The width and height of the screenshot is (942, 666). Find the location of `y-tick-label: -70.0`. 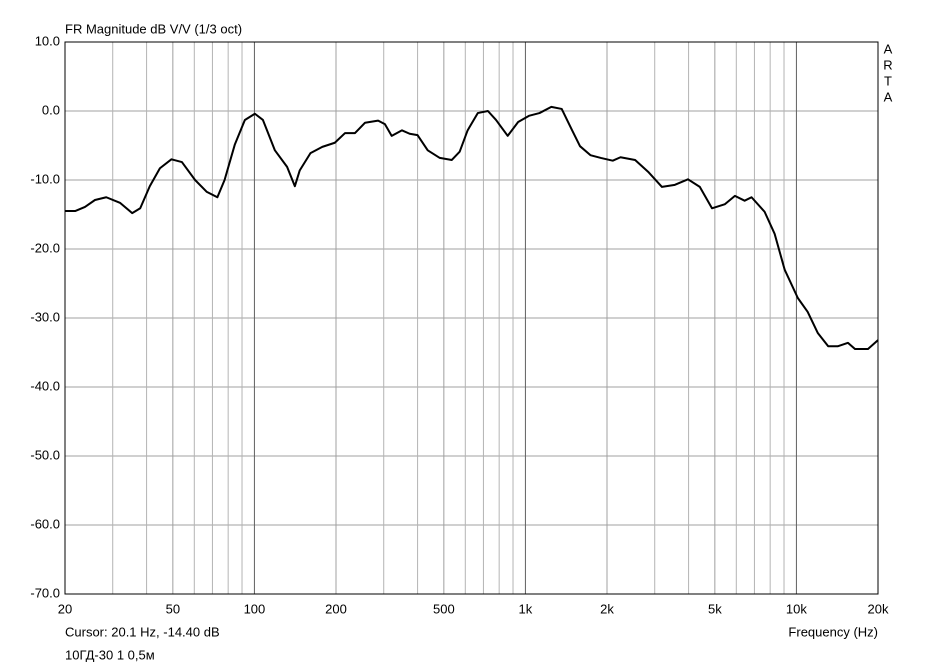

y-tick-label: -70.0 is located at coordinates (45, 592).